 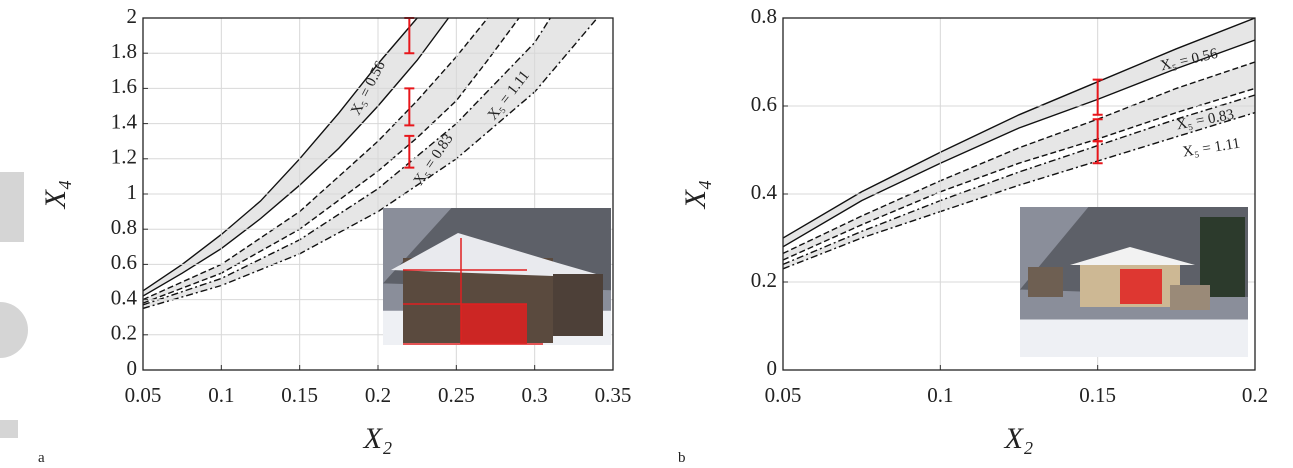 I want to click on y-tick-label: 1.6, so click(x=124, y=86).